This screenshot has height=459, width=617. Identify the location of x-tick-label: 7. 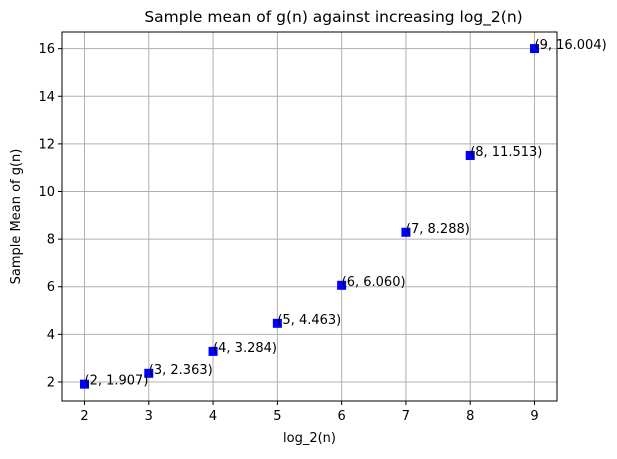
(406, 416).